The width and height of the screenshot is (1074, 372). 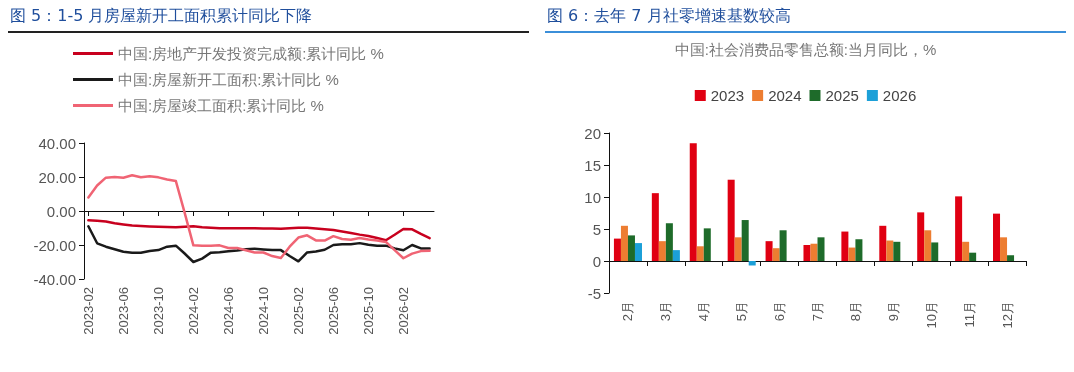 I want to click on x-tick-label: 9月, so click(x=893, y=311).